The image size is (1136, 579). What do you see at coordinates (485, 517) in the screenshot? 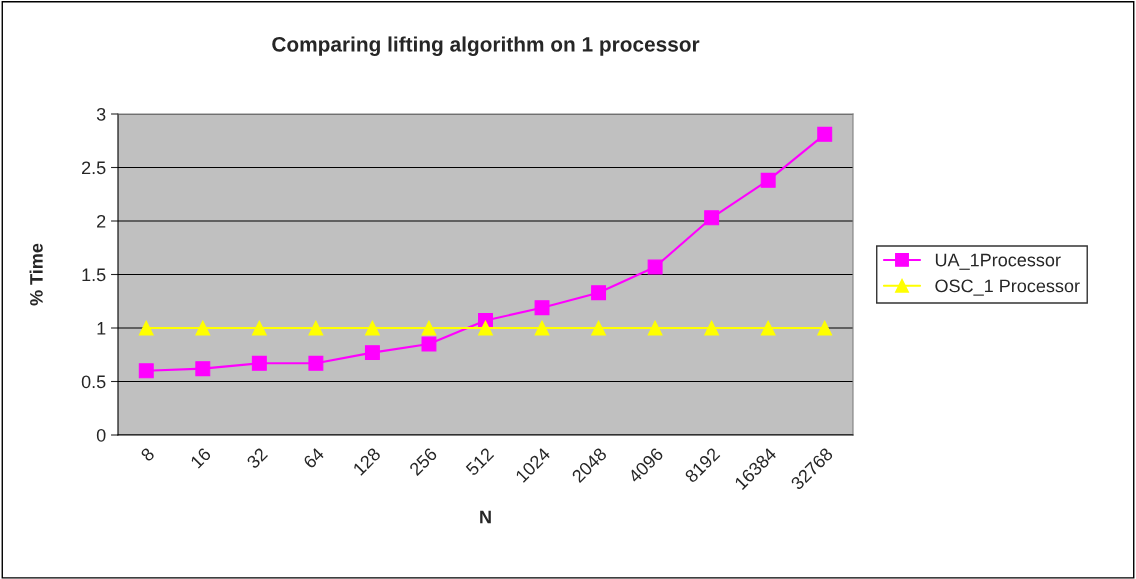
I see `x-axis-title: N` at bounding box center [485, 517].